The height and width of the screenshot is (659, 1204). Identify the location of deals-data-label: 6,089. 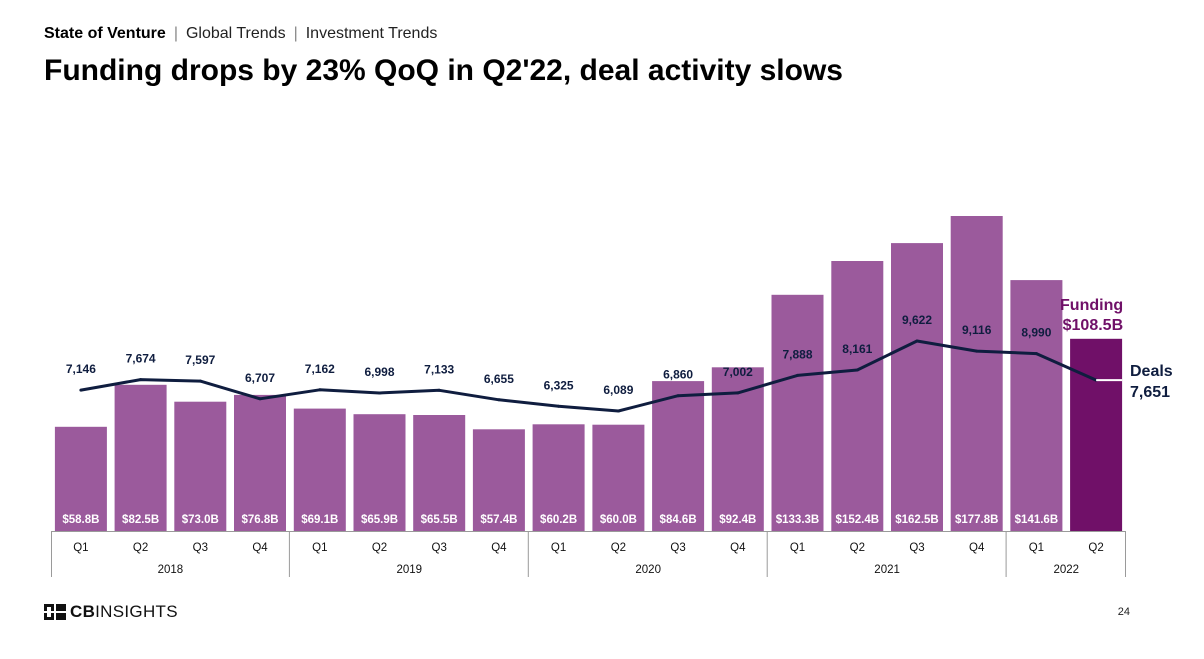
(618, 390).